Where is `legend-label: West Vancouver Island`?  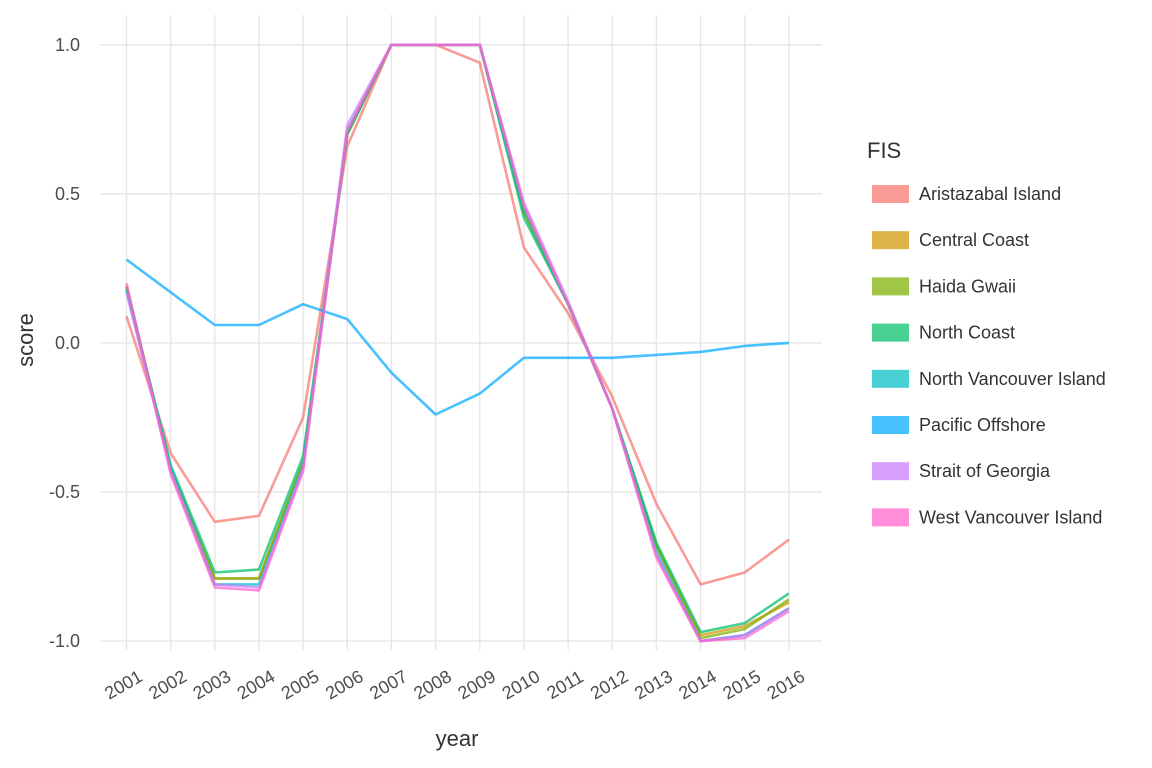
legend-label: West Vancouver Island is located at coordinates (1010, 517).